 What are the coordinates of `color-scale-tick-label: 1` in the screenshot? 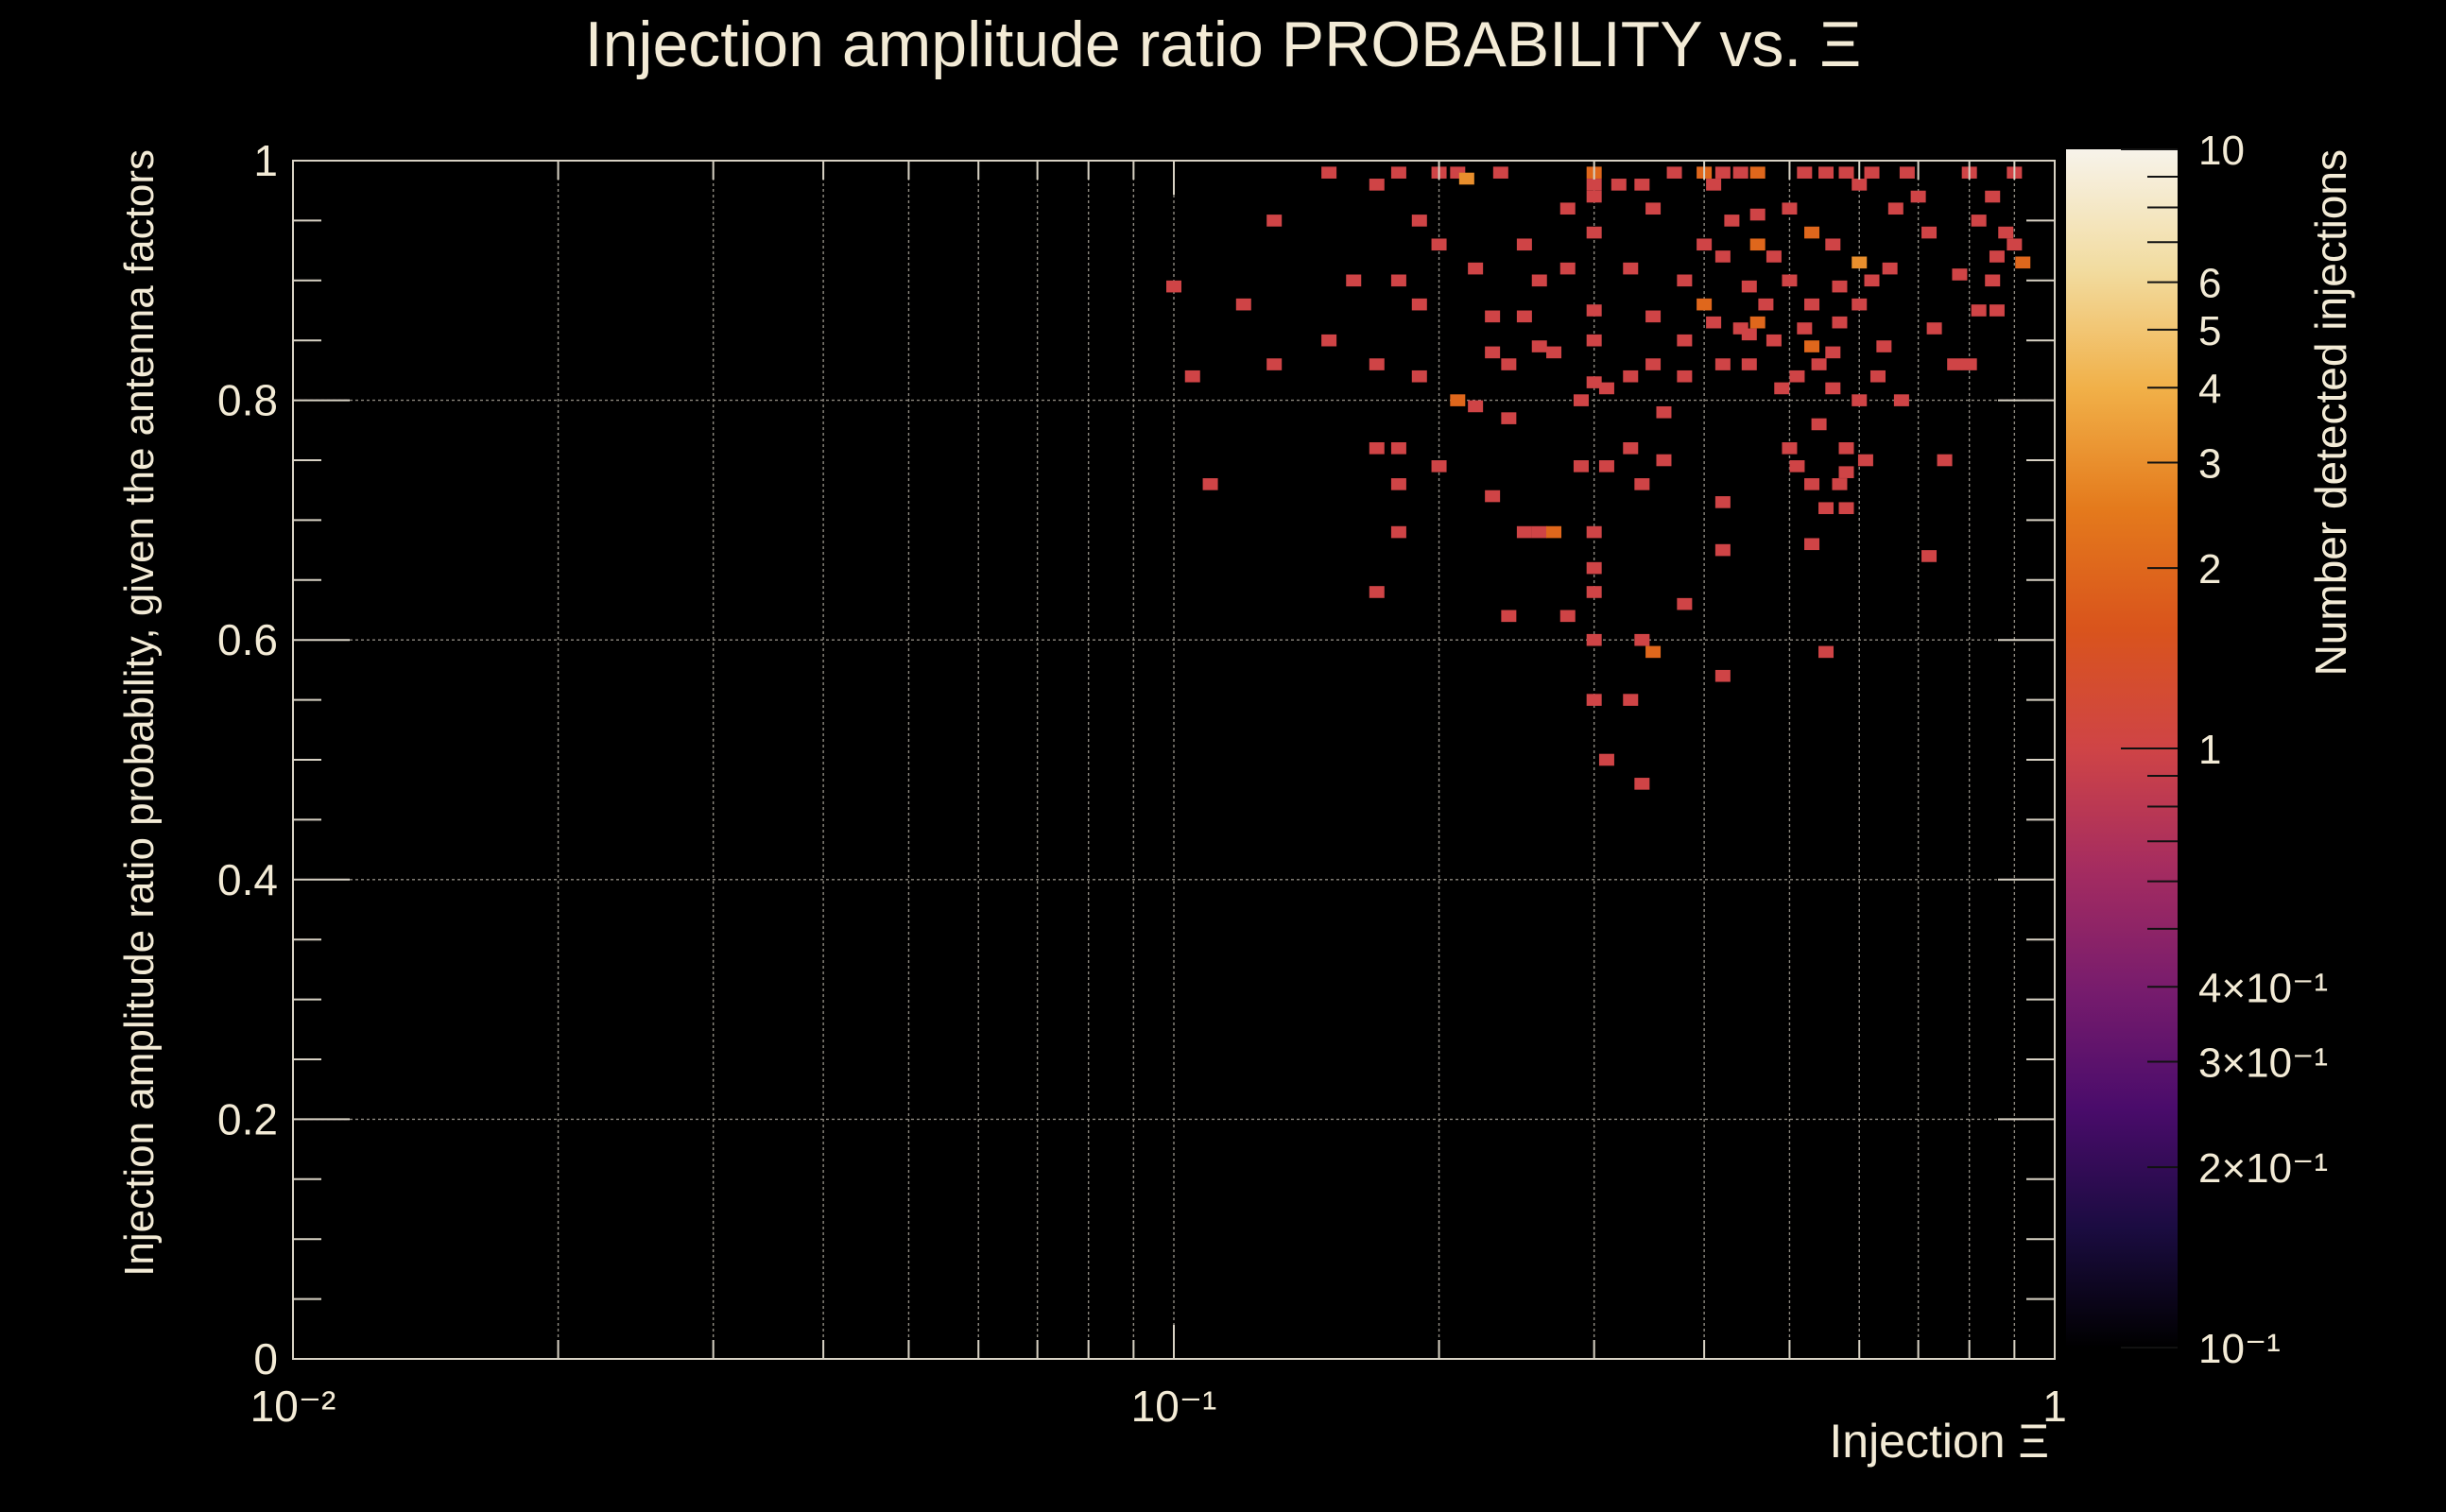 It's located at (2209, 750).